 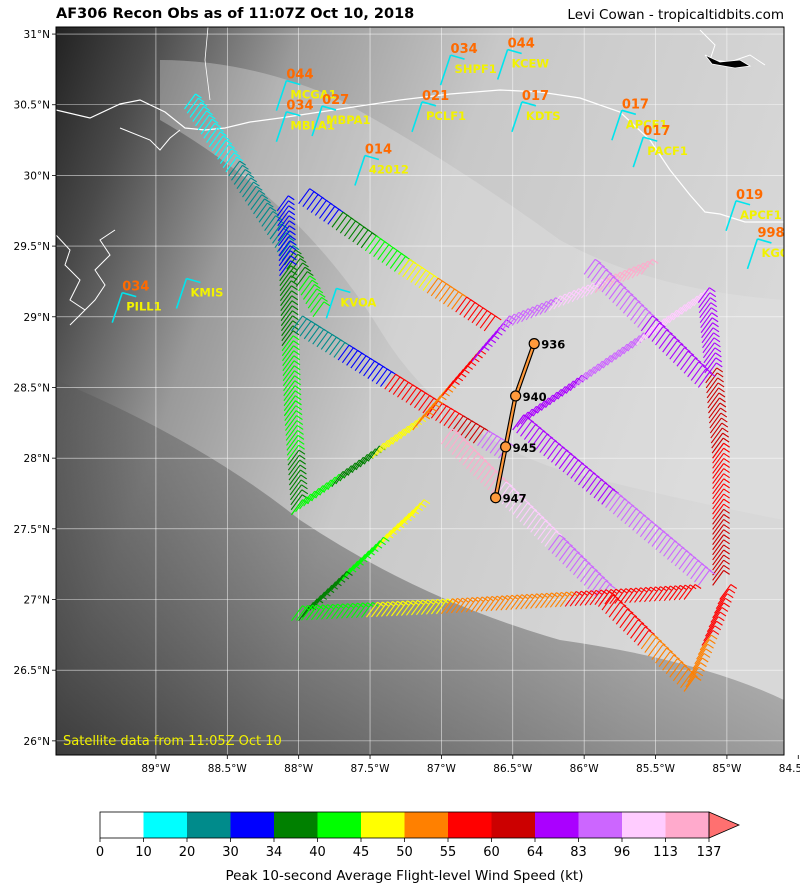 I want to click on colorbar-tick-label: 64, so click(x=535, y=852).